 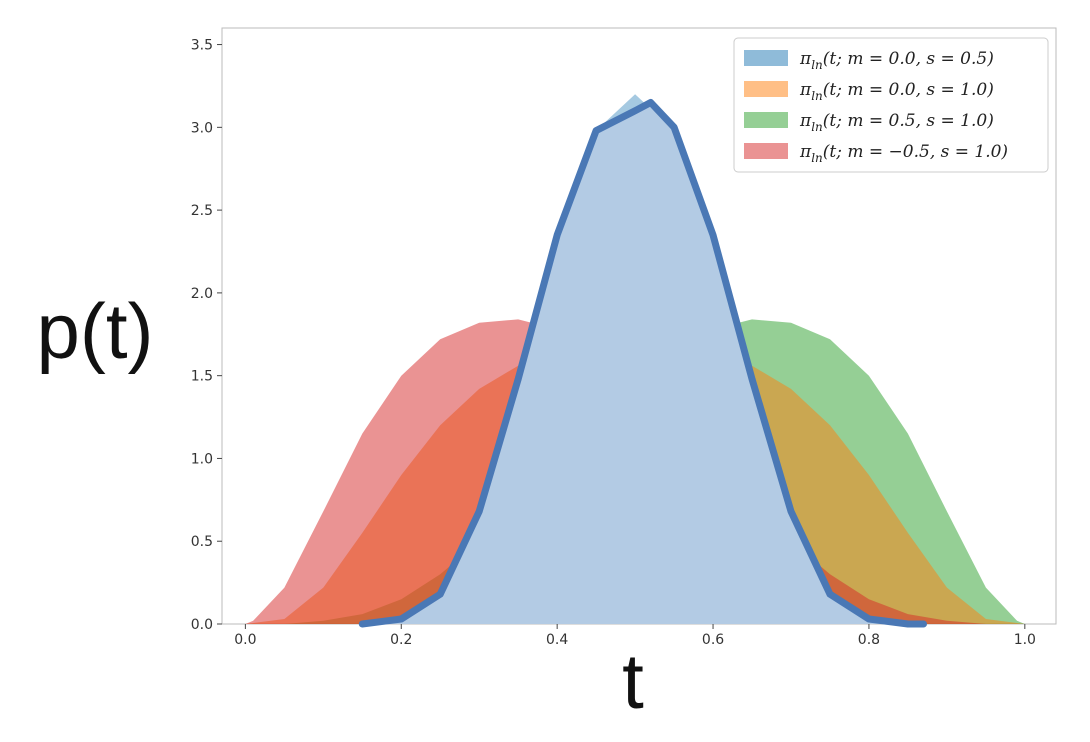 I want to click on legend-label: πln(t; m = 0.0, s = 0.5), so click(x=896, y=60).